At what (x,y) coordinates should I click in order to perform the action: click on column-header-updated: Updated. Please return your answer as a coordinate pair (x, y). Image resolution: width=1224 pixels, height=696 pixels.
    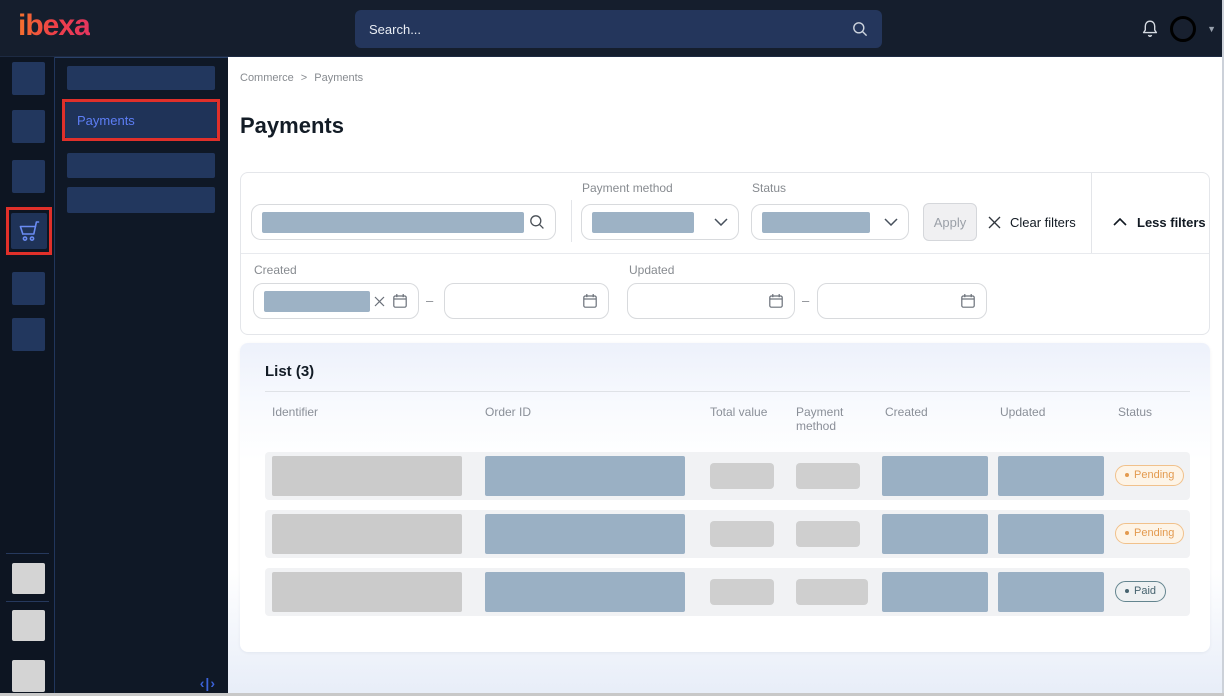
    Looking at the image, I should click on (1023, 412).